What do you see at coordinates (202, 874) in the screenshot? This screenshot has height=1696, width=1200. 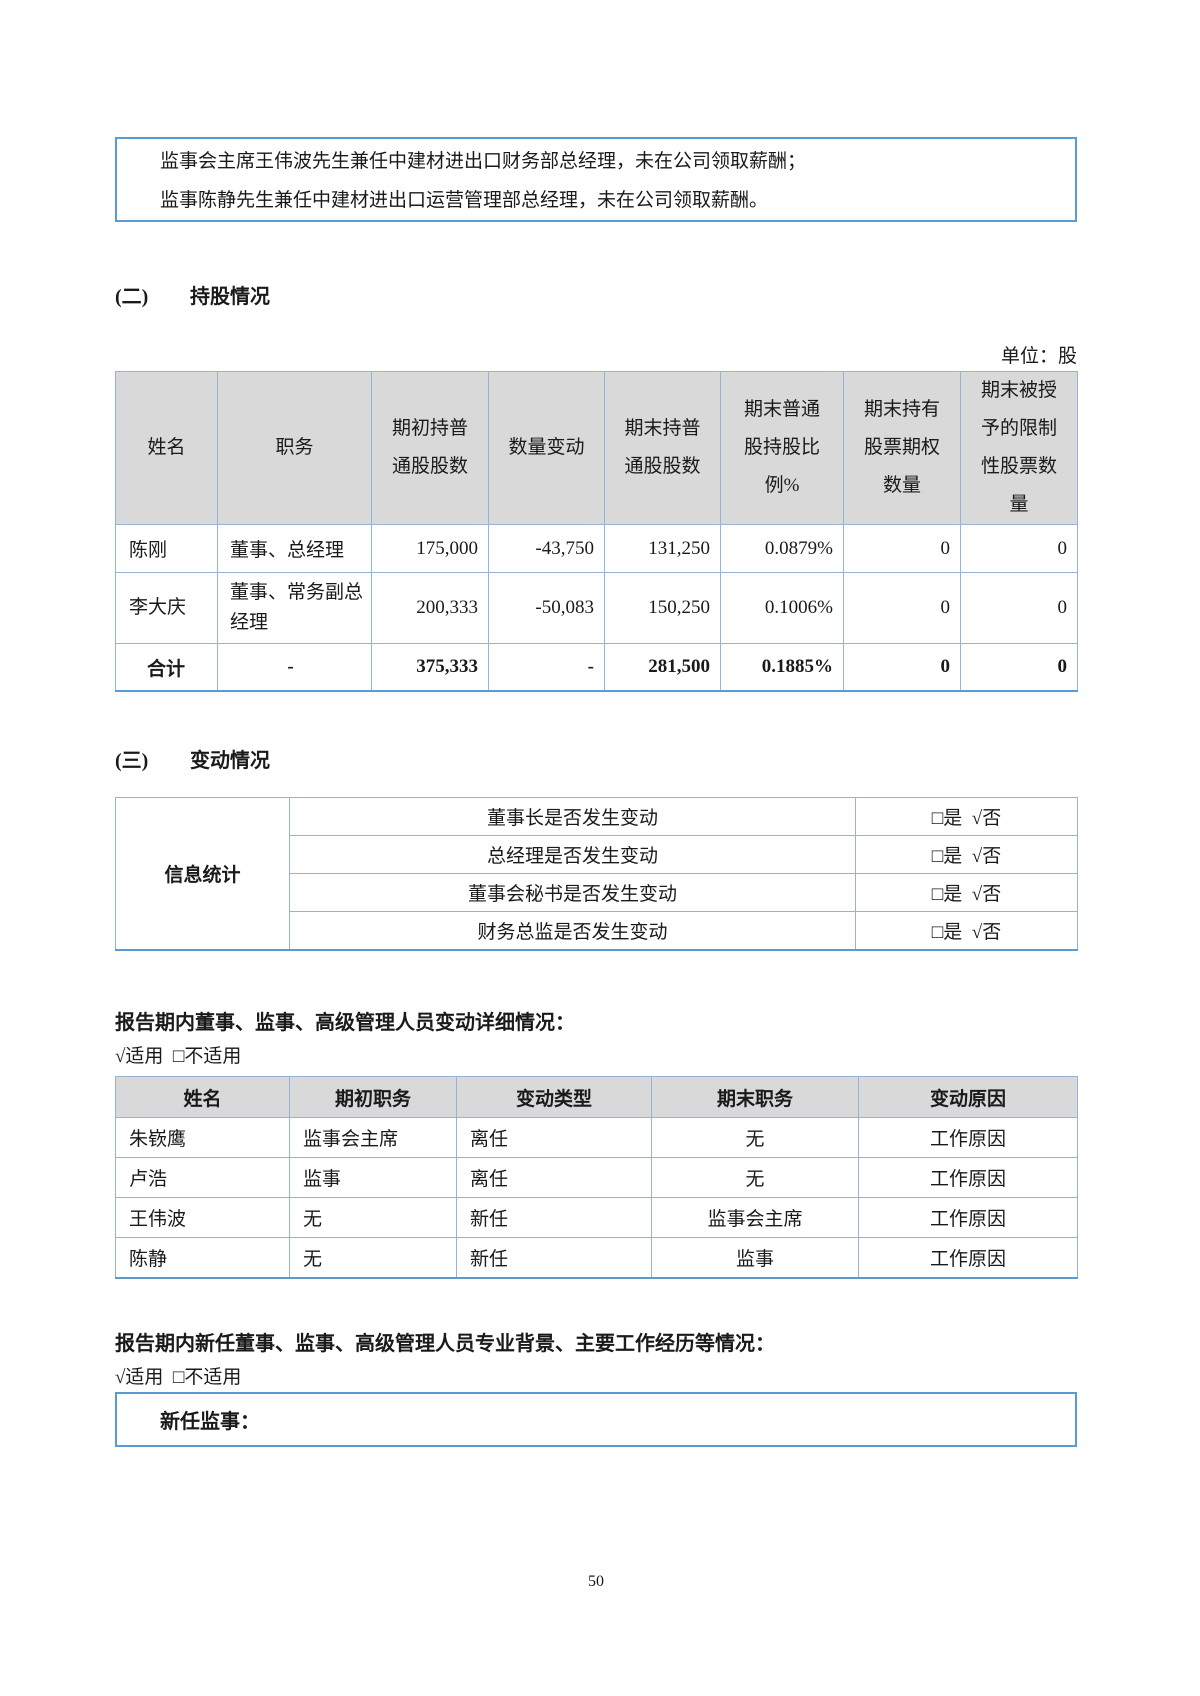 I see `info-stats-label: 信息统计` at bounding box center [202, 874].